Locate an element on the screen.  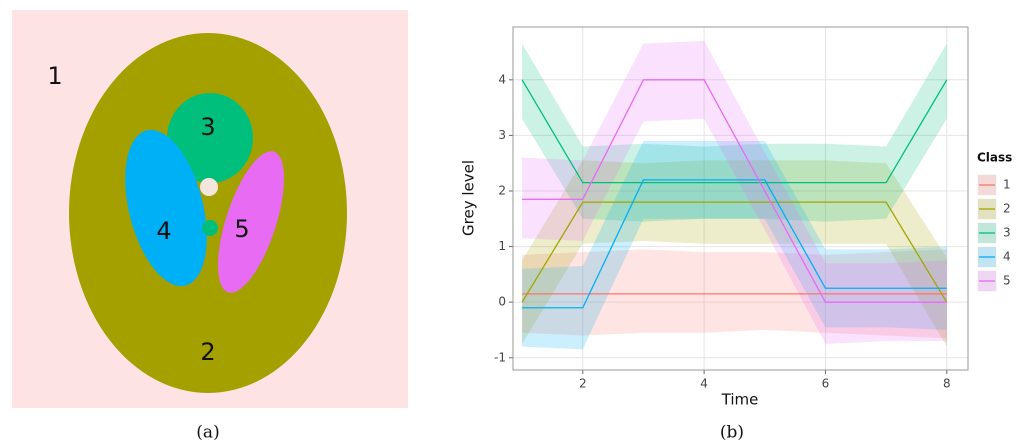
legend-label: 4 is located at coordinates (1007, 257).